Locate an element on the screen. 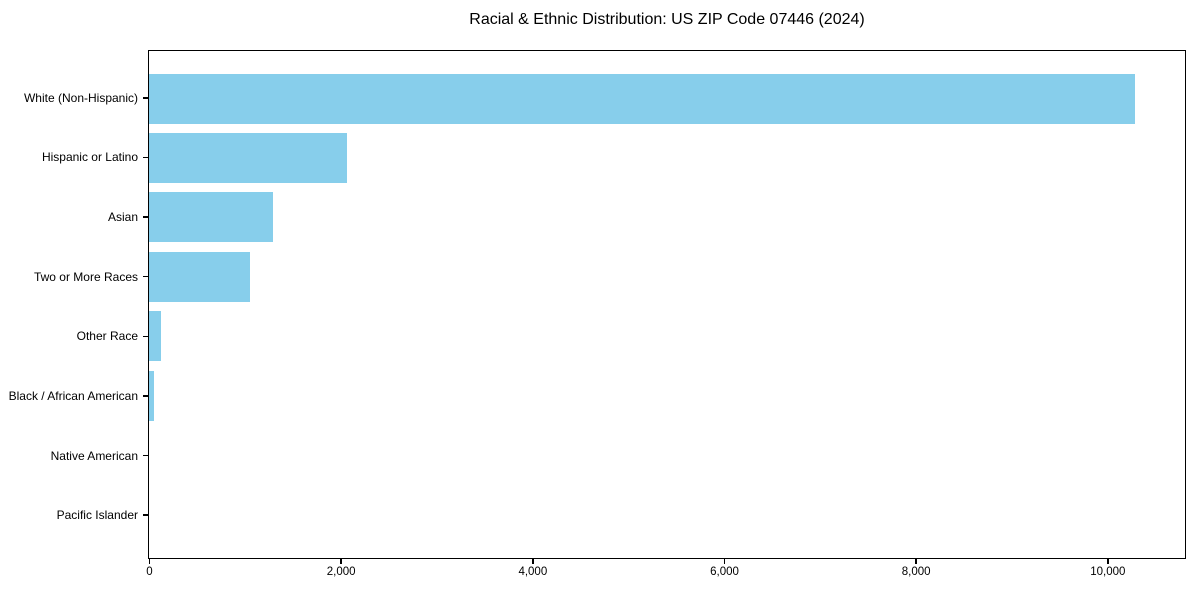 This screenshot has width=1200, height=600. x-tick-label: 0 is located at coordinates (149, 572).